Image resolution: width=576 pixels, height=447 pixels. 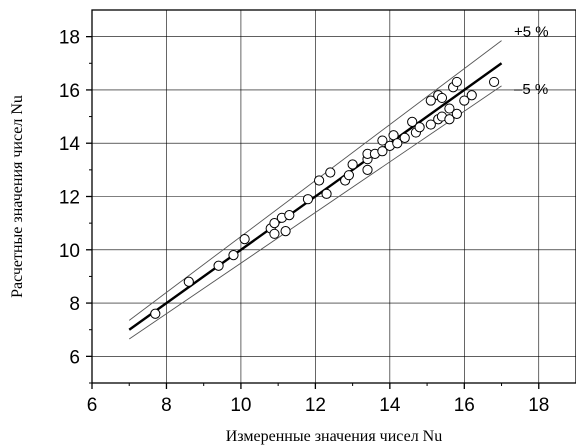 I want to click on upper-bound-label: +5 %, so click(x=531, y=32).